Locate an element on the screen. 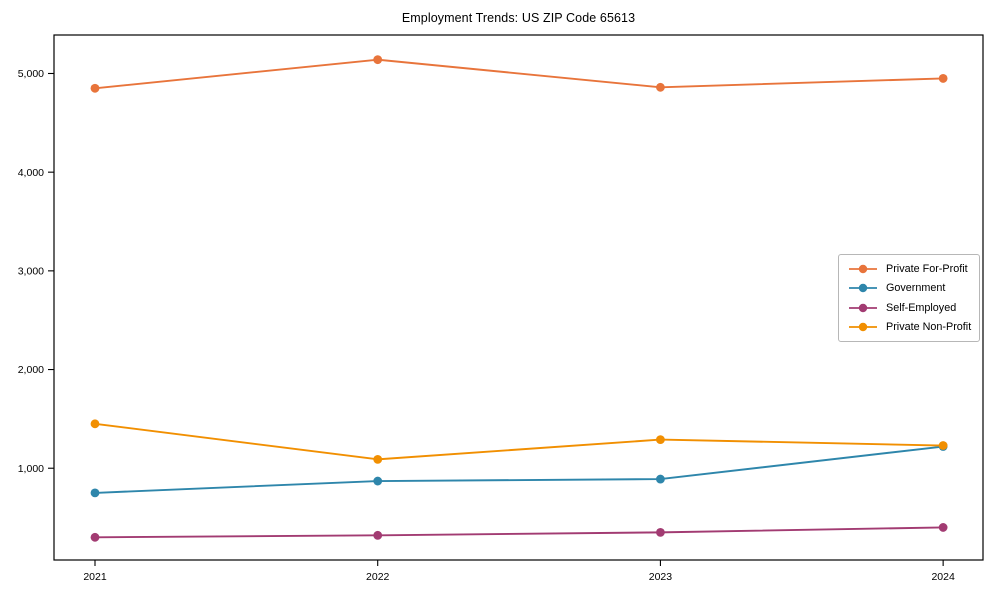  legend-item-private-non-profit: Private Non-Profit is located at coordinates (909, 327).